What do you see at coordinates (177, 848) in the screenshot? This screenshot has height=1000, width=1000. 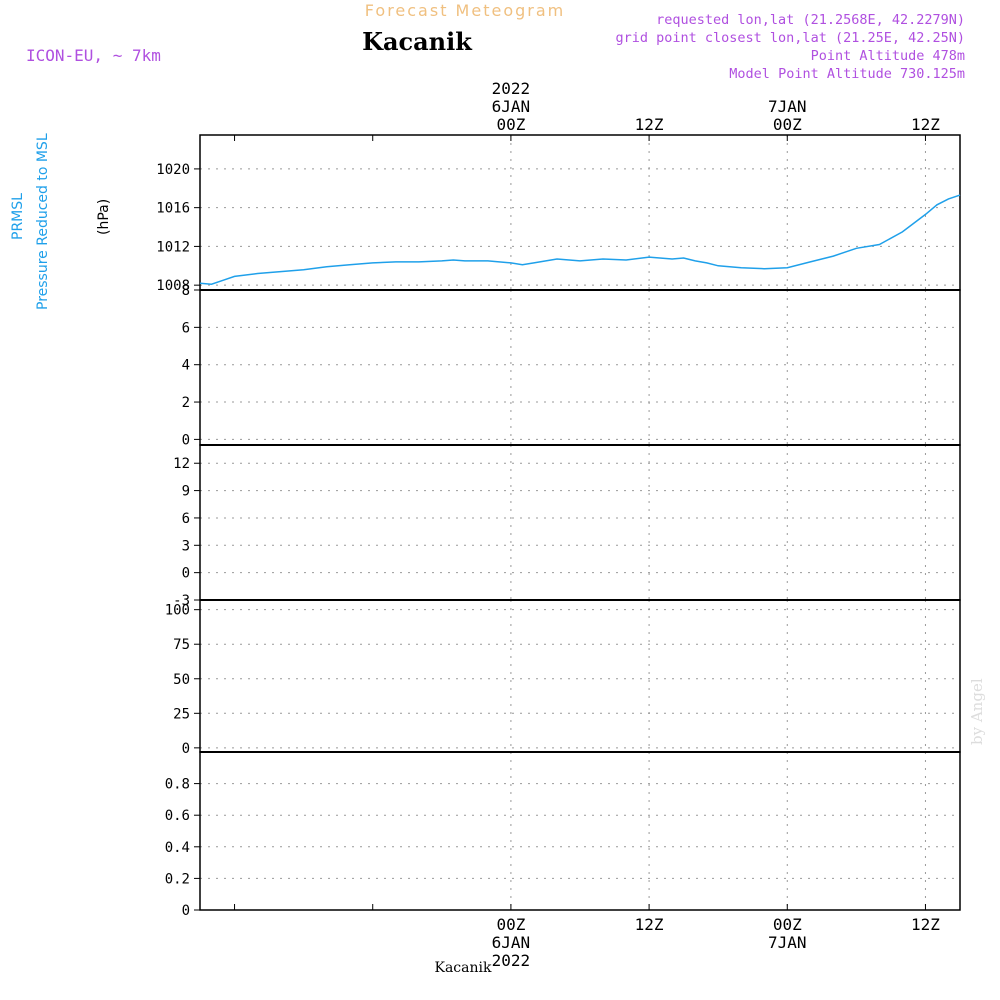 I see `ytick-label-precip: 0.4` at bounding box center [177, 848].